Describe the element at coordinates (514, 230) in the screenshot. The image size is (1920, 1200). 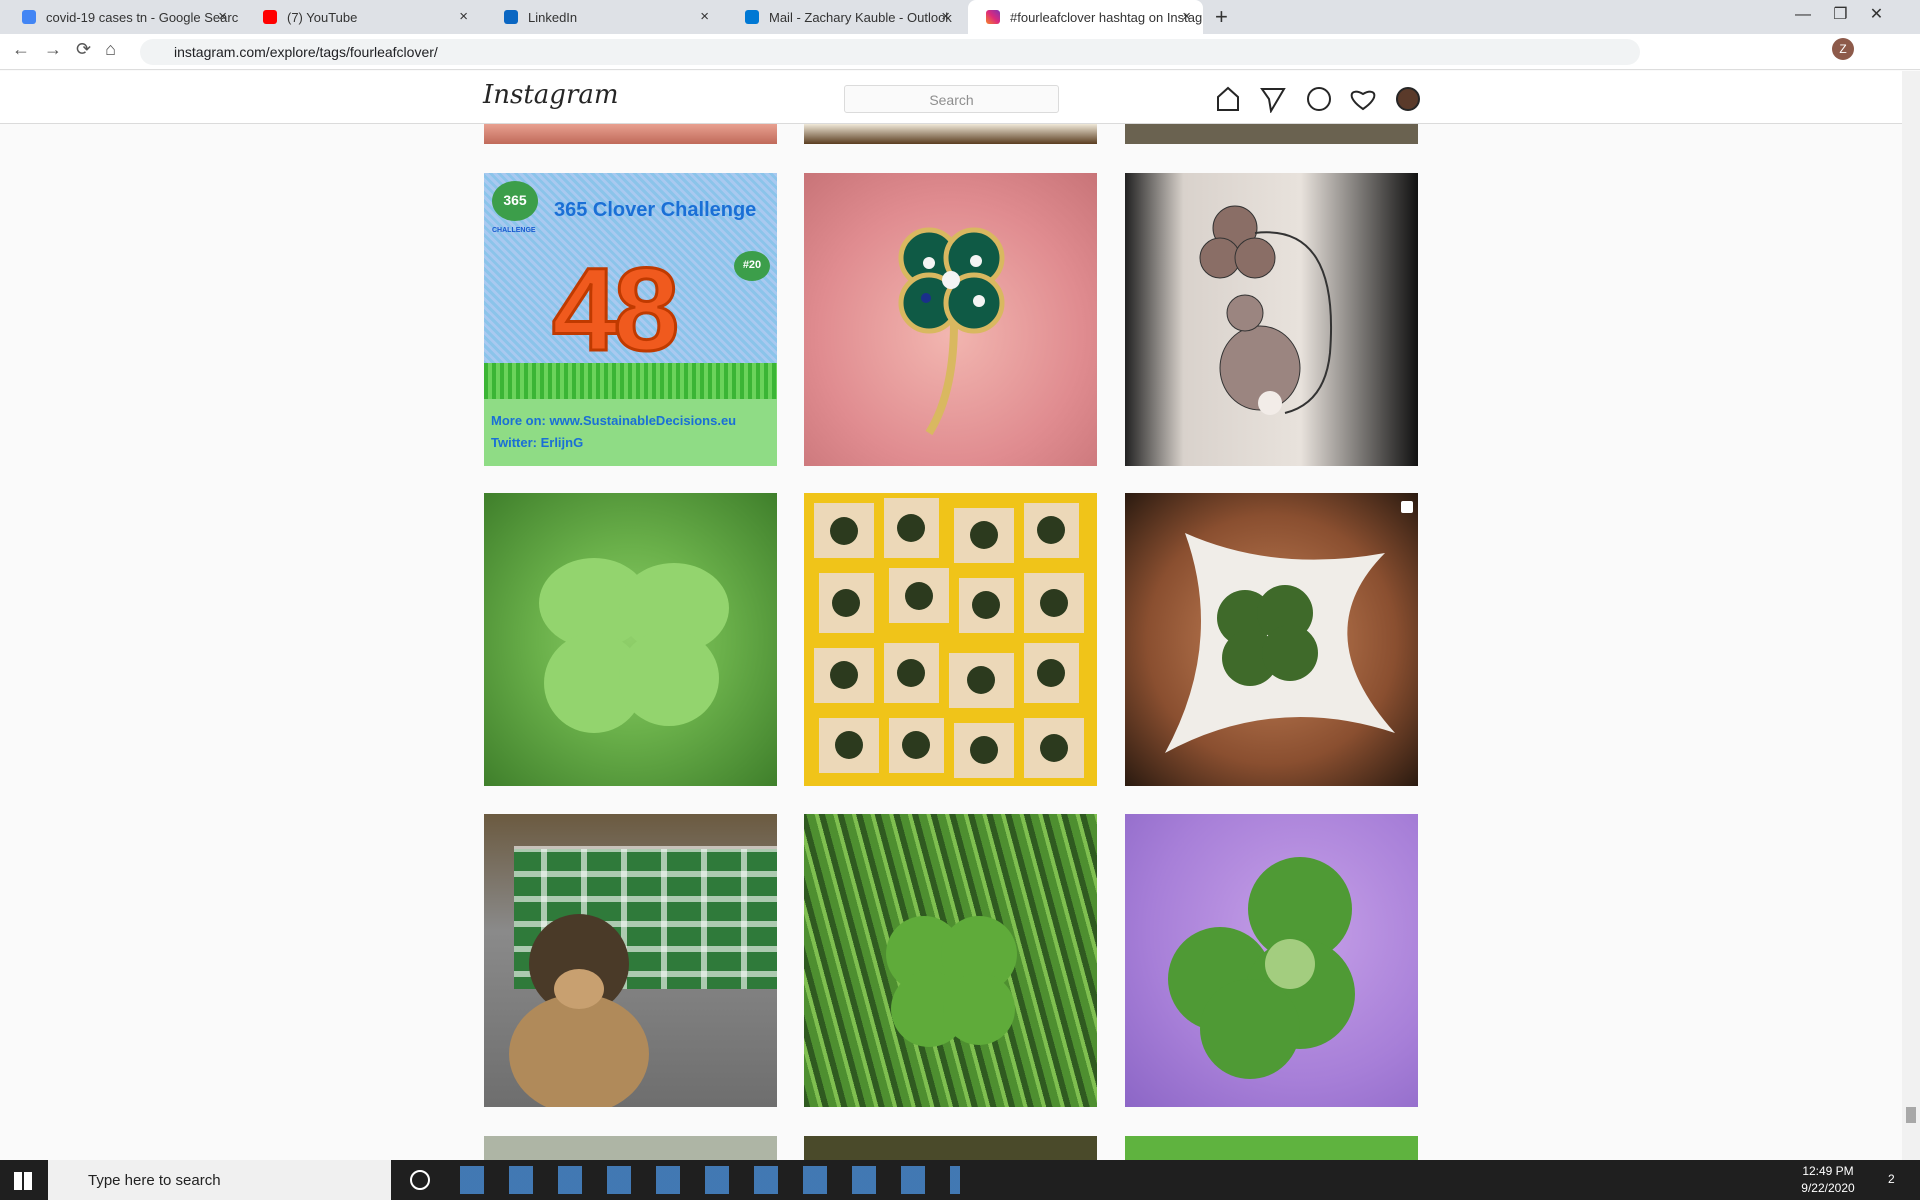
I see `badge-caption: CHALLENGE` at that location.